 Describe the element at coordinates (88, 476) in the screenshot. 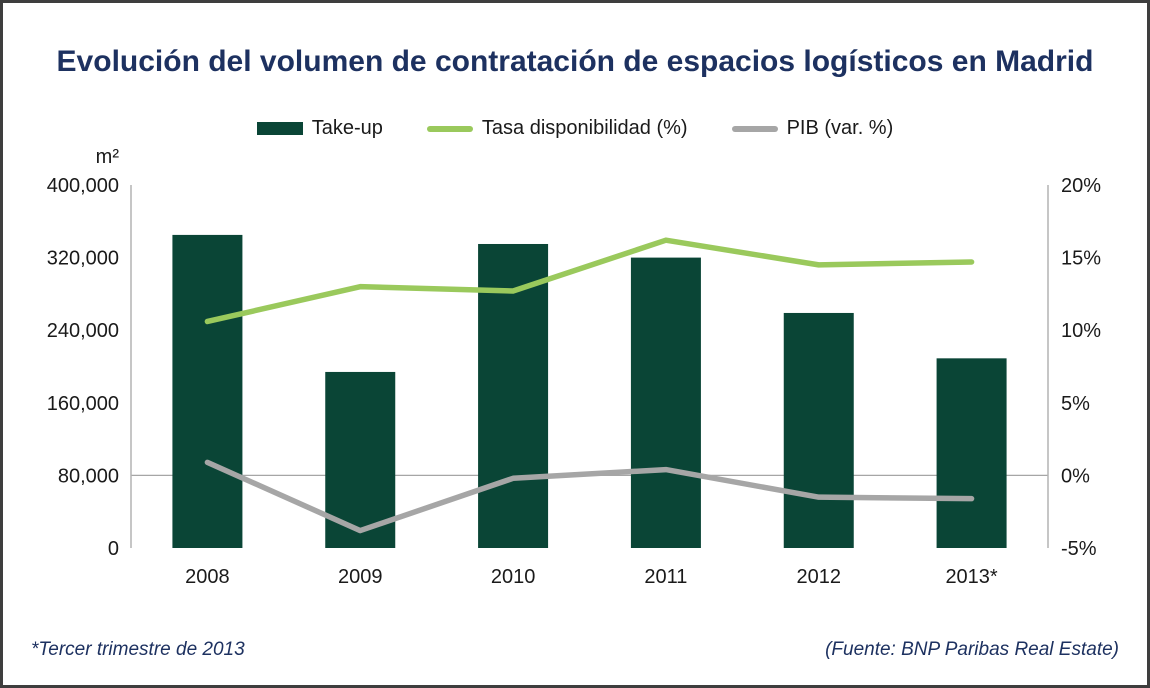

I see `left-axis-tick-label: 80,000` at that location.